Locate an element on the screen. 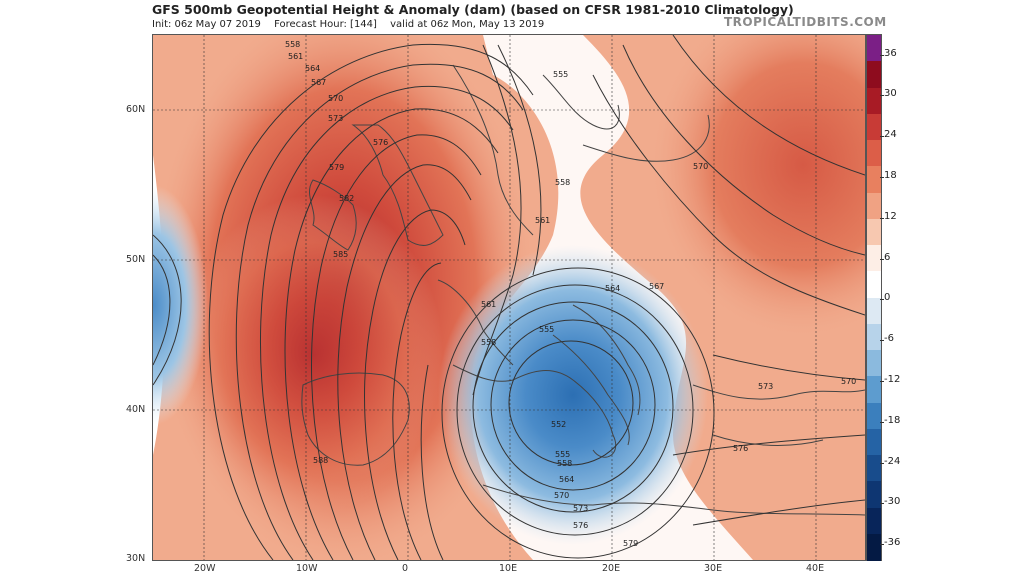  lat-label: 50N is located at coordinates (136, 259).